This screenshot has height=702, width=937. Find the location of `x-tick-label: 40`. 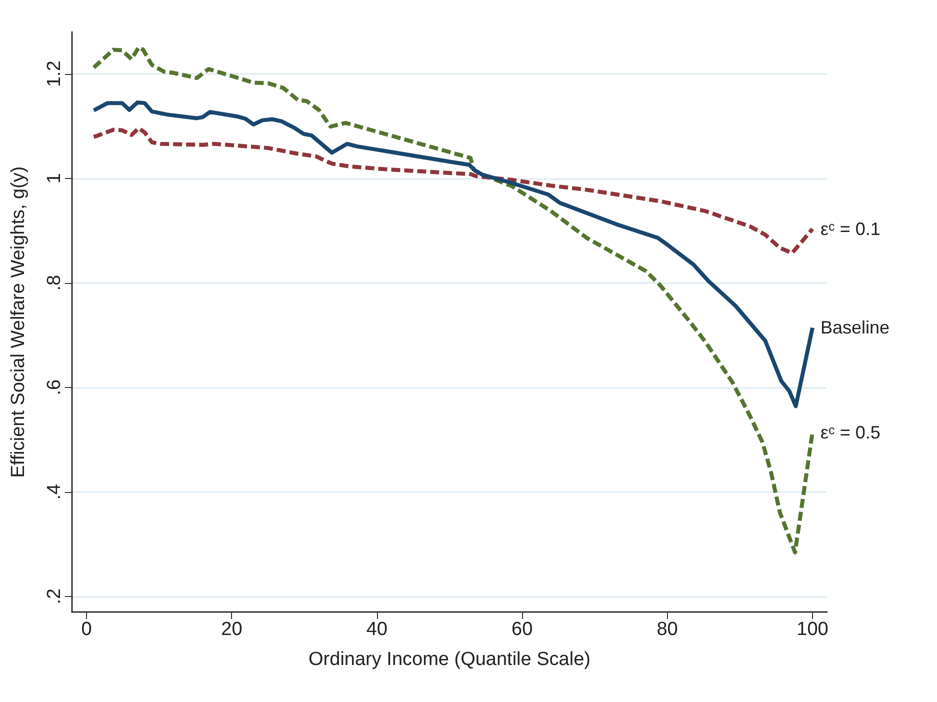

x-tick-label: 40 is located at coordinates (377, 629).